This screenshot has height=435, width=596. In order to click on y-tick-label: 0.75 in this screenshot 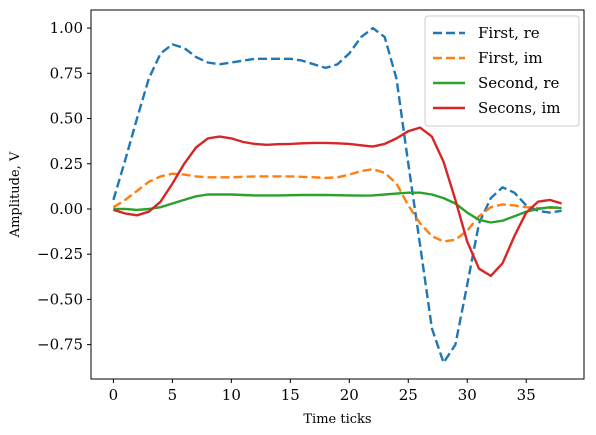, I will do `click(66, 73)`.